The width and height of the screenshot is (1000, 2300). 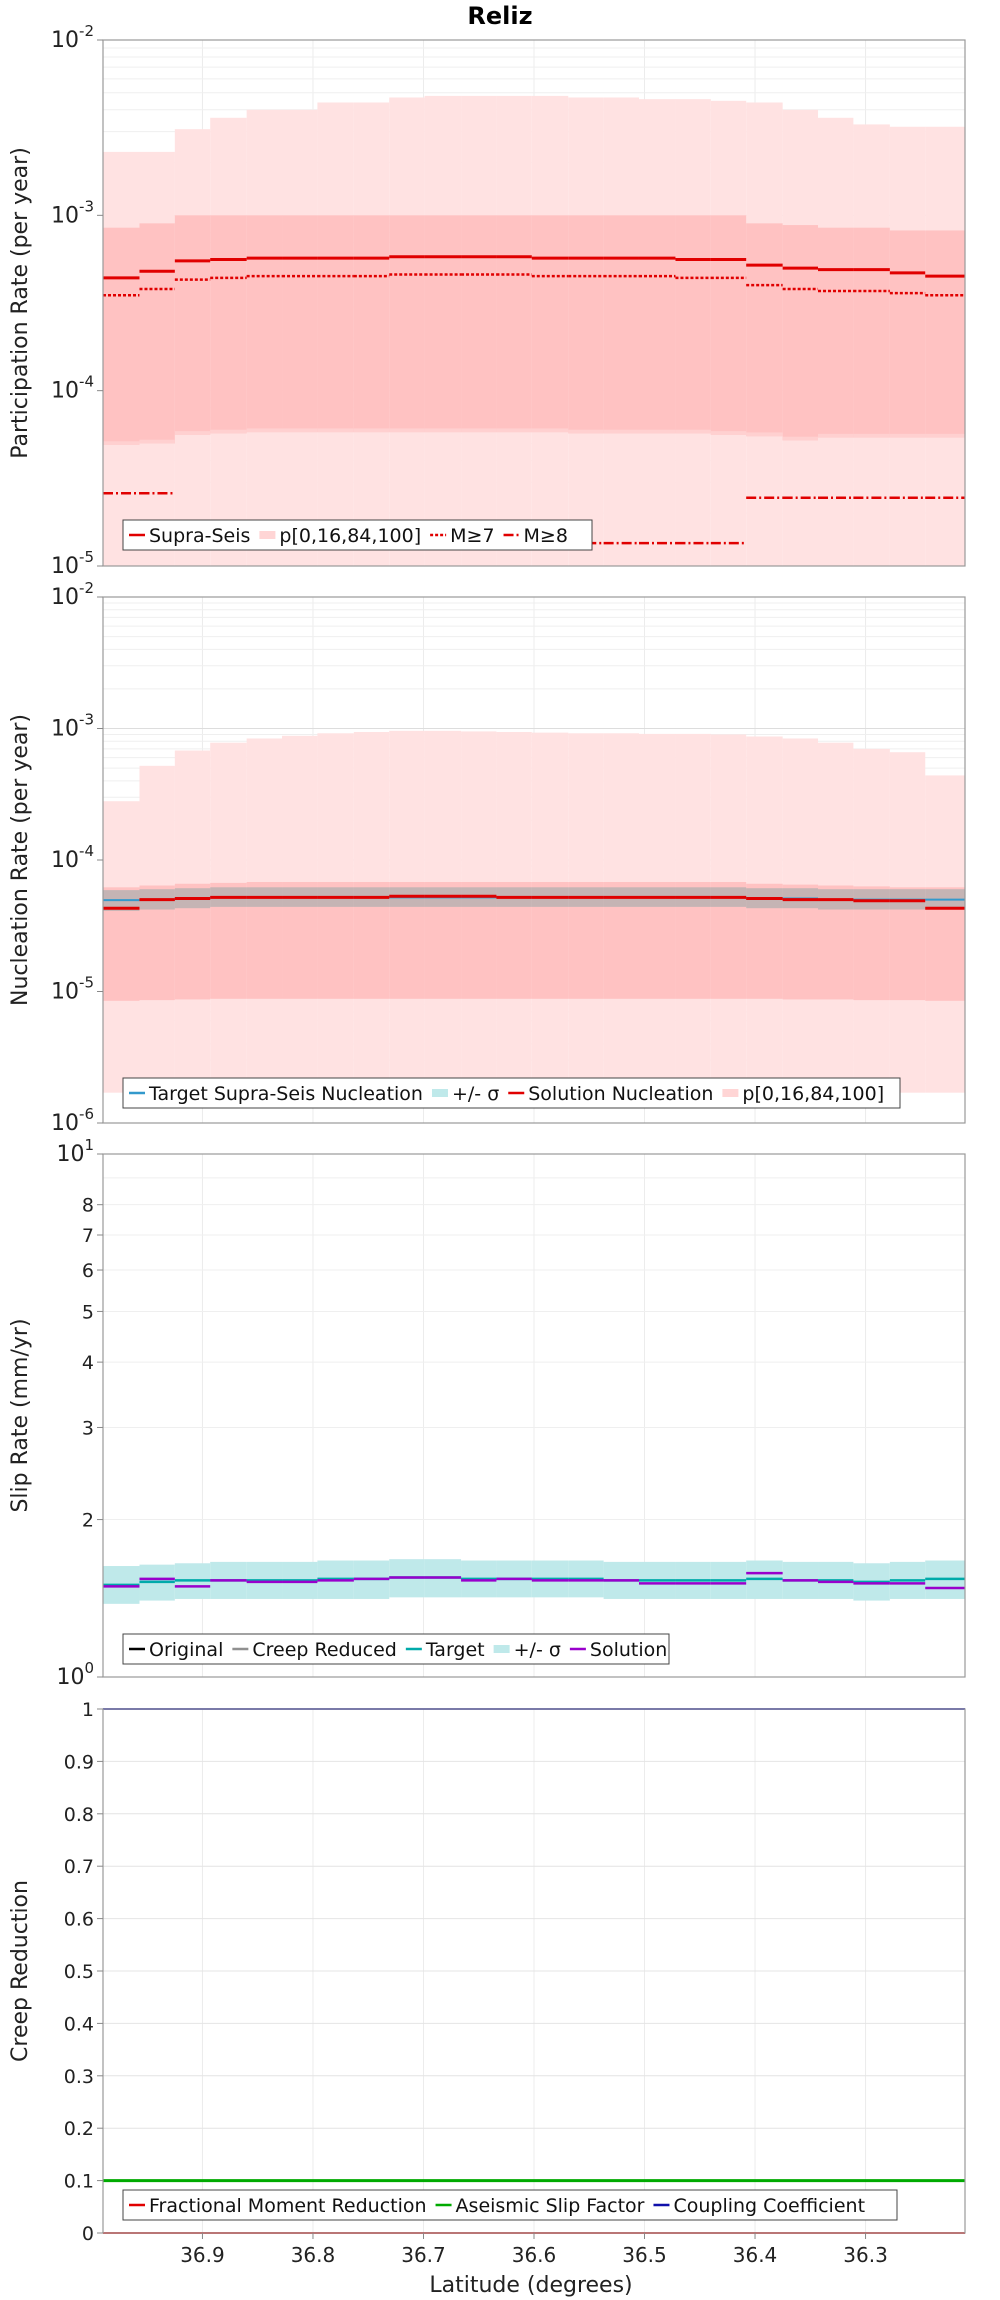 What do you see at coordinates (202, 2255) in the screenshot?
I see `x-tick-label: 36.9` at bounding box center [202, 2255].